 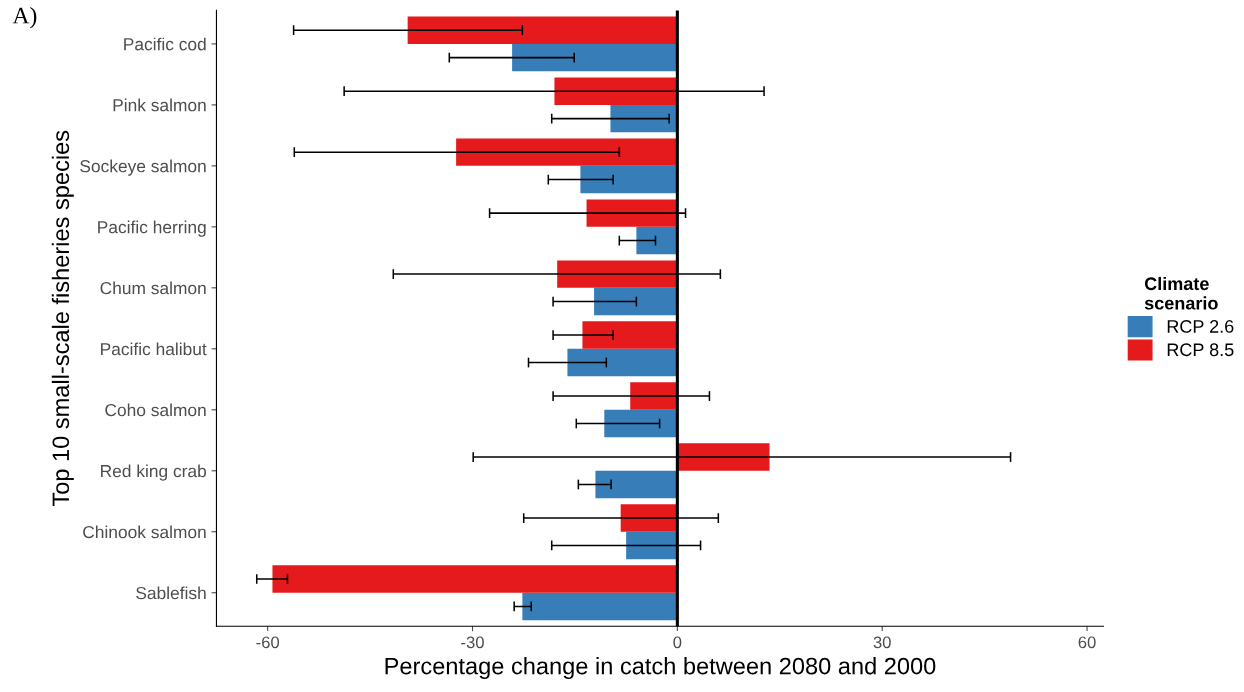 What do you see at coordinates (1200, 350) in the screenshot?
I see `legend-label: RCP 8.5` at bounding box center [1200, 350].